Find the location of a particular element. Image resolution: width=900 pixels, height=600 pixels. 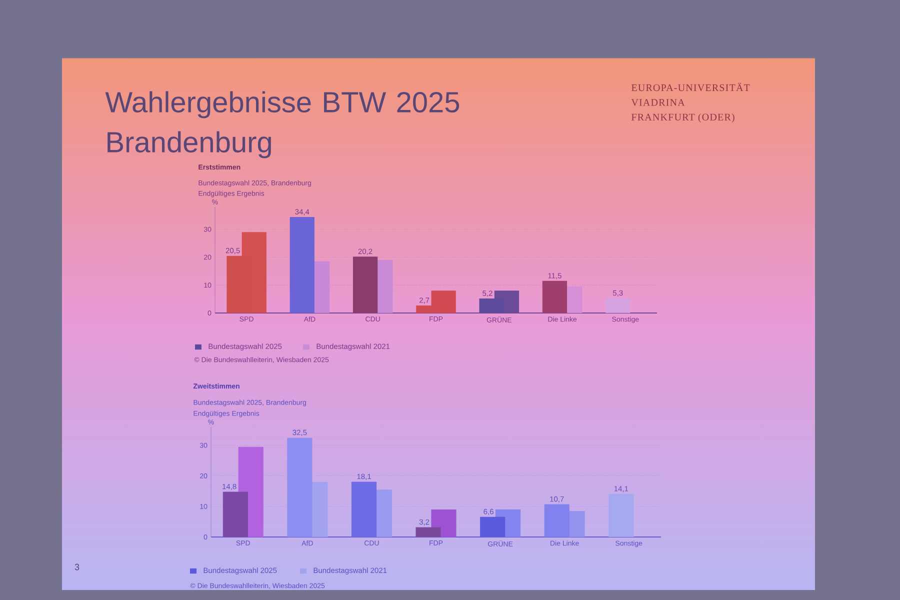

text: EUROPA-UNIVERSITÄT is located at coordinates (690, 87).